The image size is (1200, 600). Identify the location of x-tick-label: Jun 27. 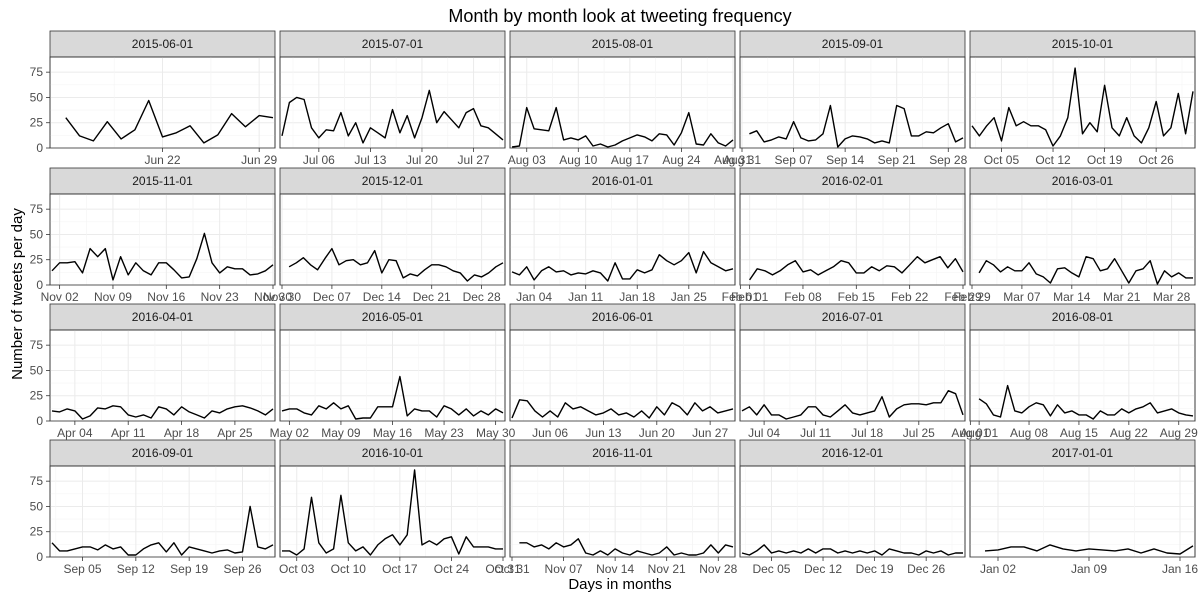
(710, 433).